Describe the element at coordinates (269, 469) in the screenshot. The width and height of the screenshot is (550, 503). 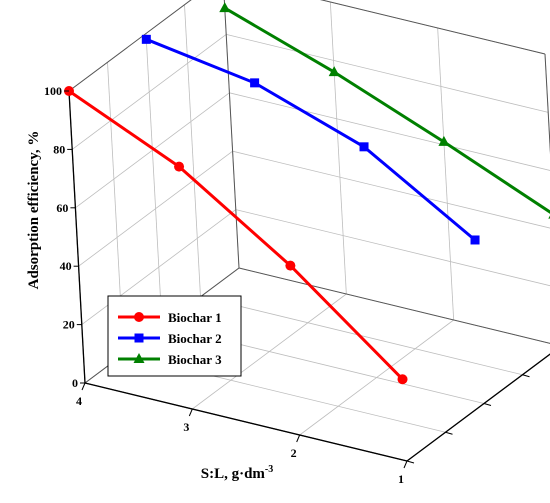
I see `x-axis-title-sup: -3` at that location.